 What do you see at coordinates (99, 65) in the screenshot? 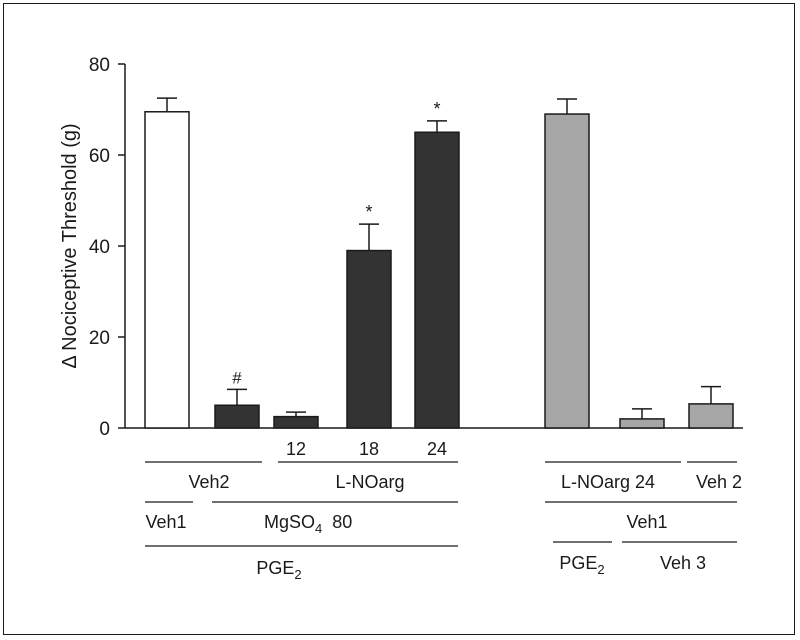
I see `y-tick-label: 80` at bounding box center [99, 65].